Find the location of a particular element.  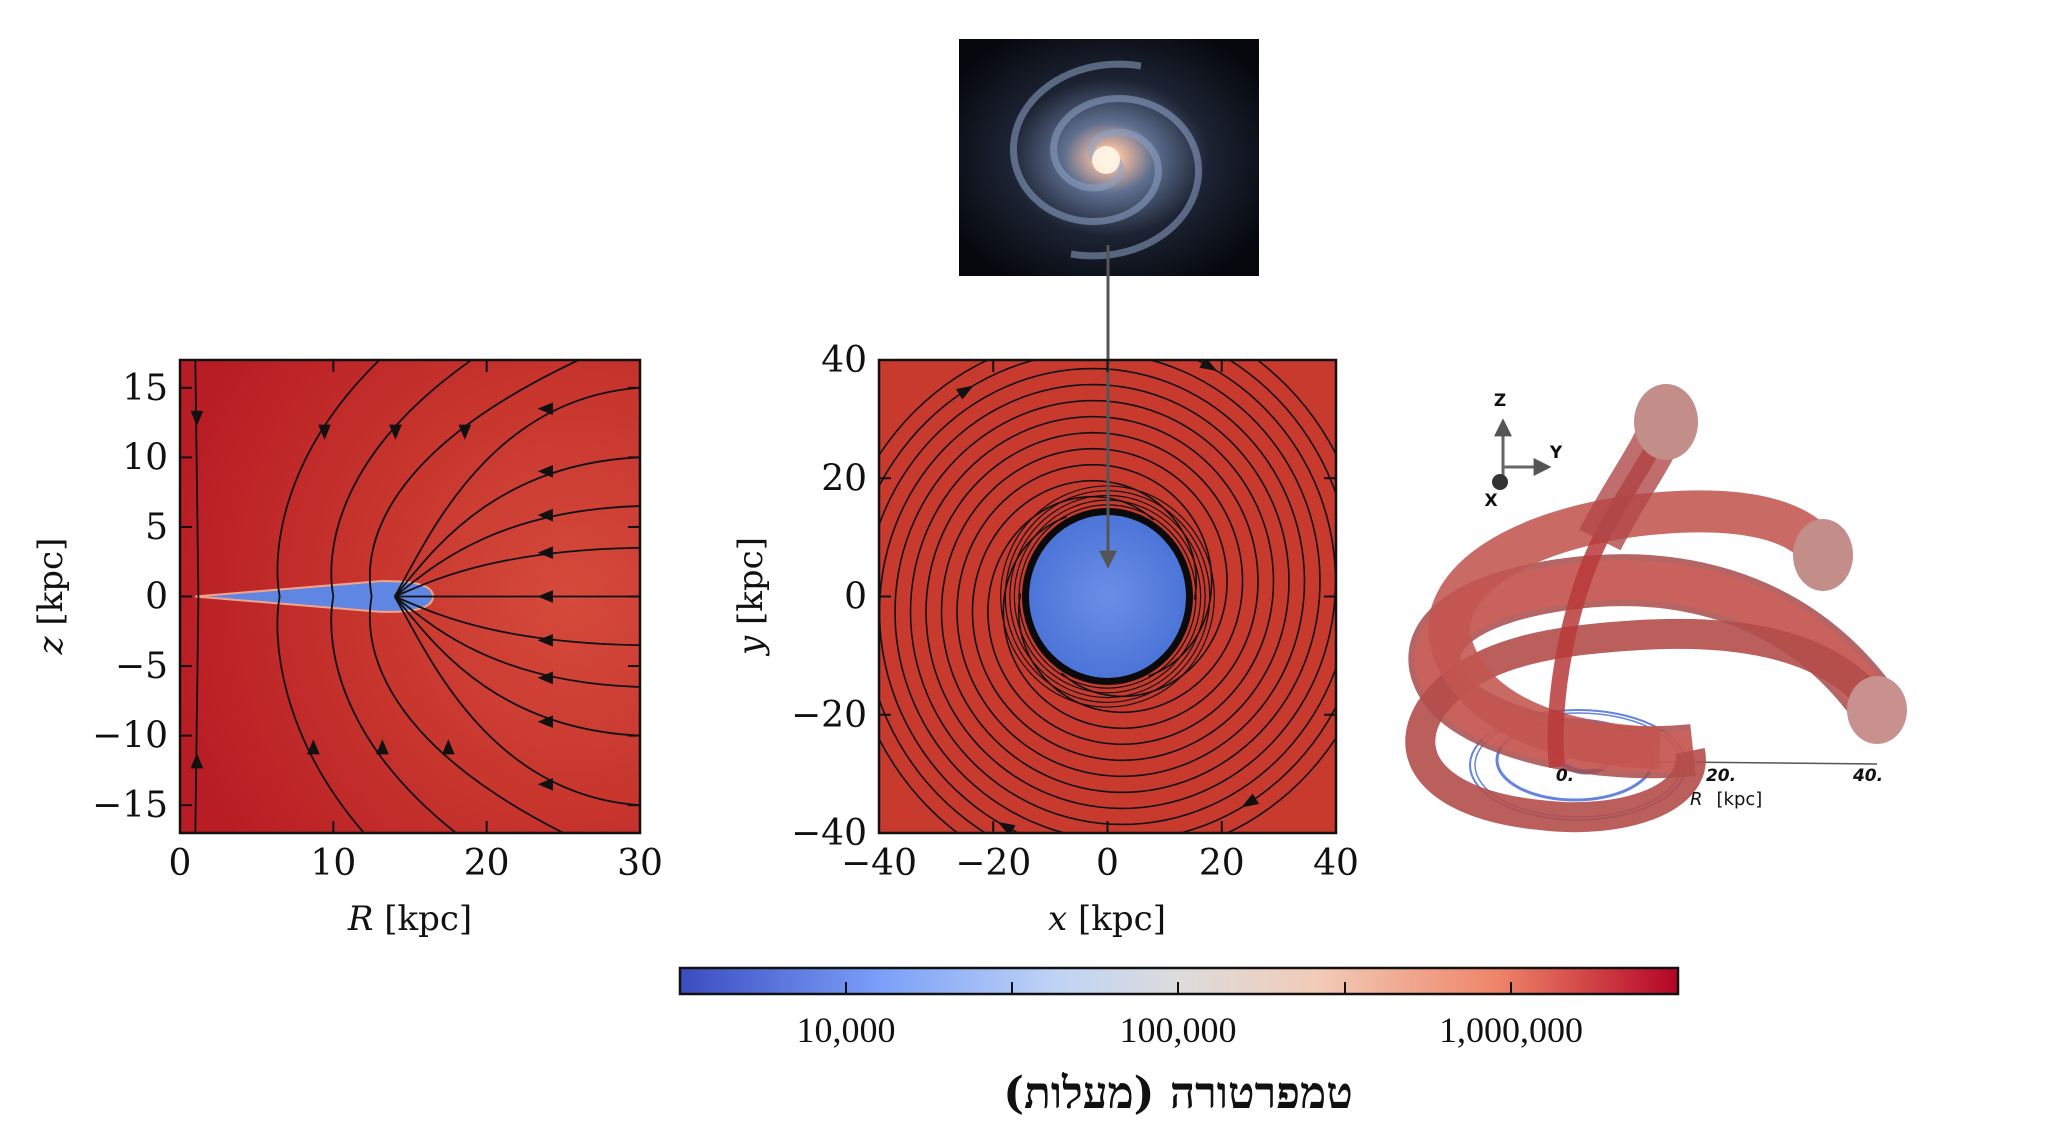

svg-text: Z is located at coordinates (1500, 401).